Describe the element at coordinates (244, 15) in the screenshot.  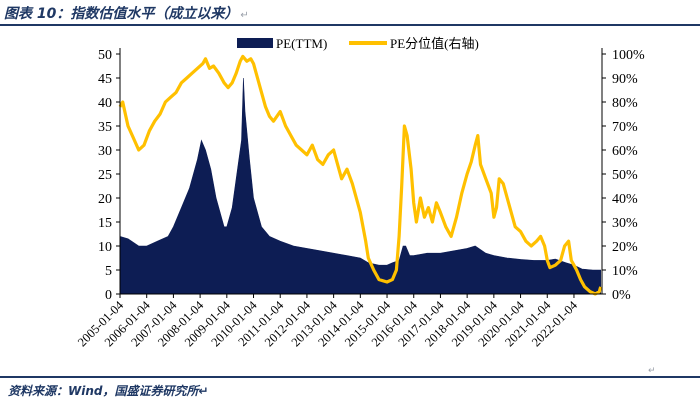
I see `caption-return-mark: ↵` at that location.